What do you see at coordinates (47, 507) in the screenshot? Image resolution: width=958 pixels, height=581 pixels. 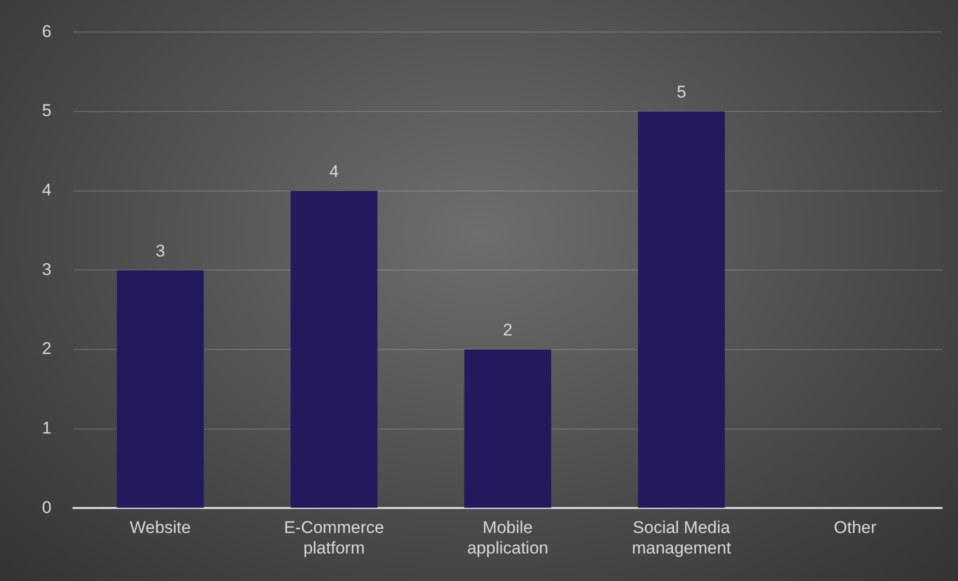 I see `y-tick-label: 0` at bounding box center [47, 507].